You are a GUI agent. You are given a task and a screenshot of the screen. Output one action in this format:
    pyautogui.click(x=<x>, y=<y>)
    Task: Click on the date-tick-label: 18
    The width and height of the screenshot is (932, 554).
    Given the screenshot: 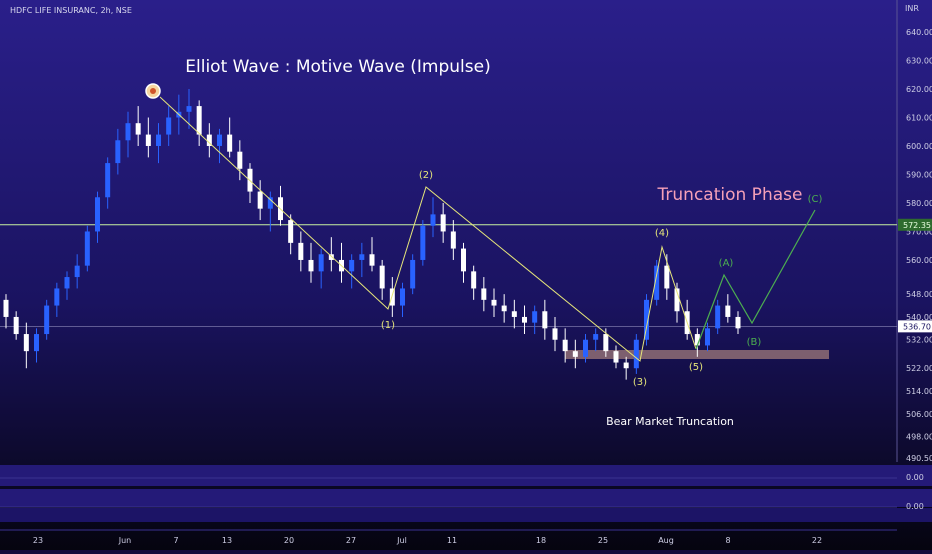 What is the action you would take?
    pyautogui.click(x=541, y=540)
    